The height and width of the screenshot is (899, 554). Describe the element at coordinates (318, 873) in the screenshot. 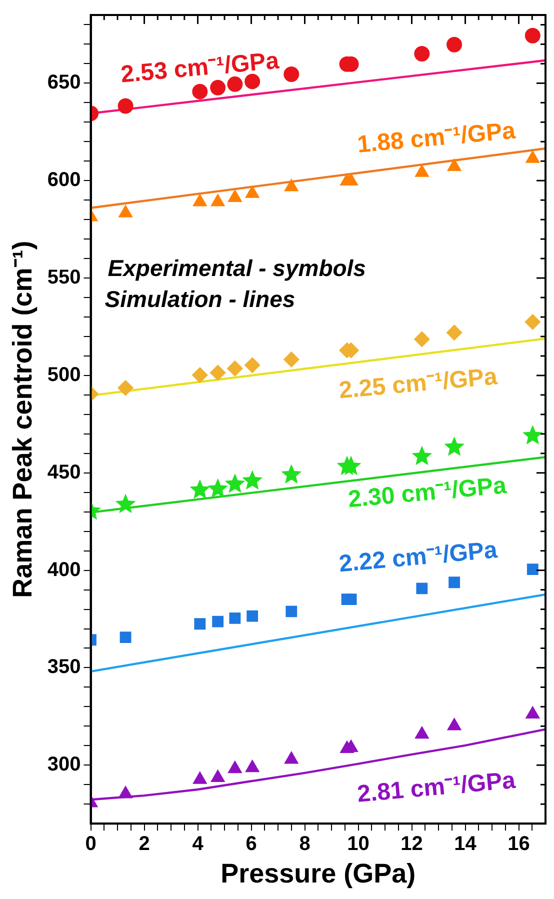

I see `x-axis-title: Pressure (GPa)` at that location.